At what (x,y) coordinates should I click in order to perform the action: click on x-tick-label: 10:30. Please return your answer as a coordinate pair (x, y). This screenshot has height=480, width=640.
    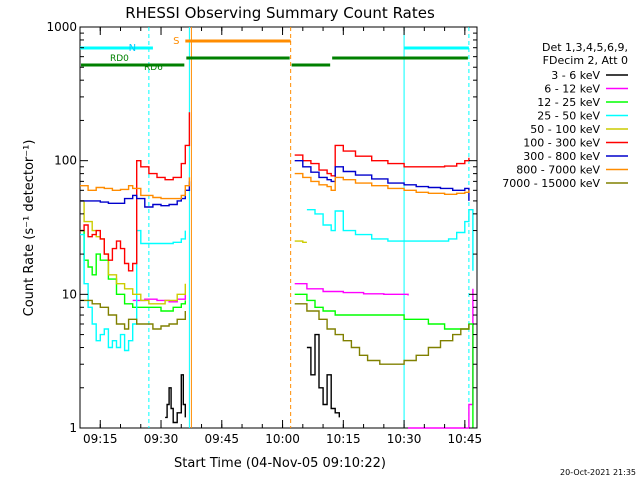
    Looking at the image, I should click on (404, 439).